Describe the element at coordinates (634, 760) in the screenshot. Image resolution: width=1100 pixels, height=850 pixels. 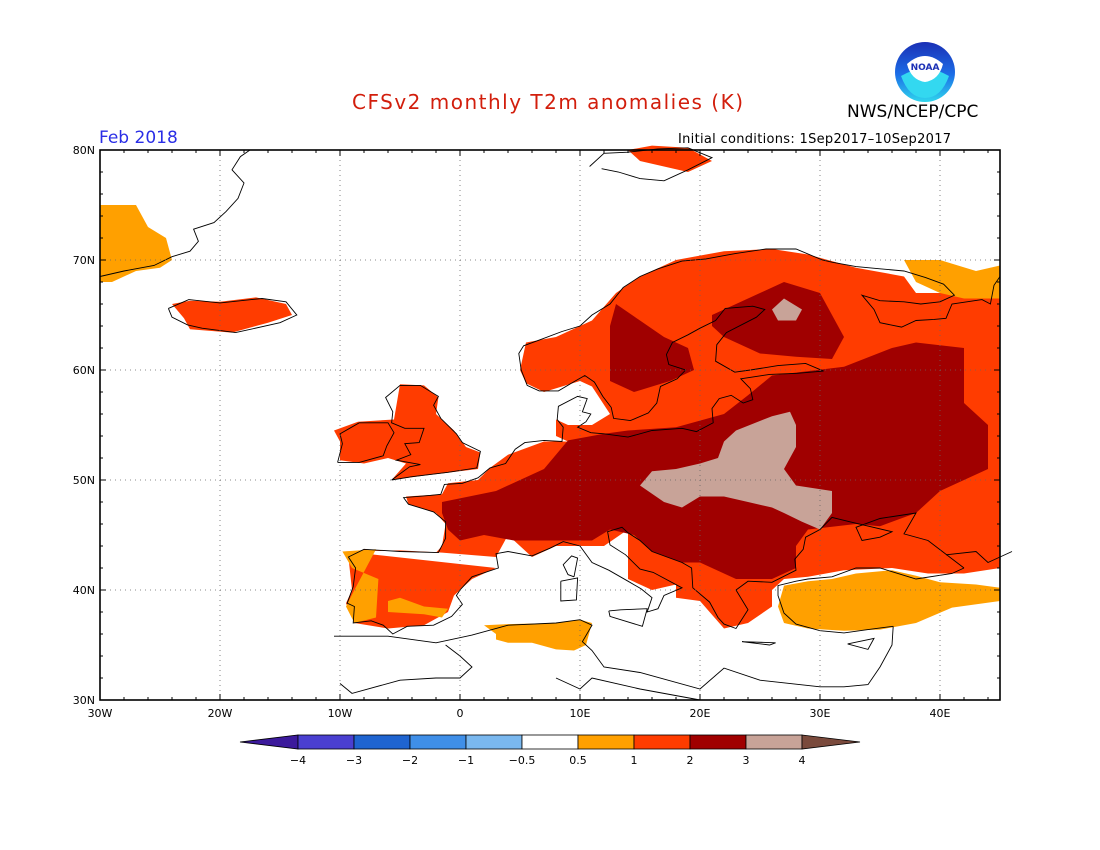
I see `legend-tick-label: 1` at that location.